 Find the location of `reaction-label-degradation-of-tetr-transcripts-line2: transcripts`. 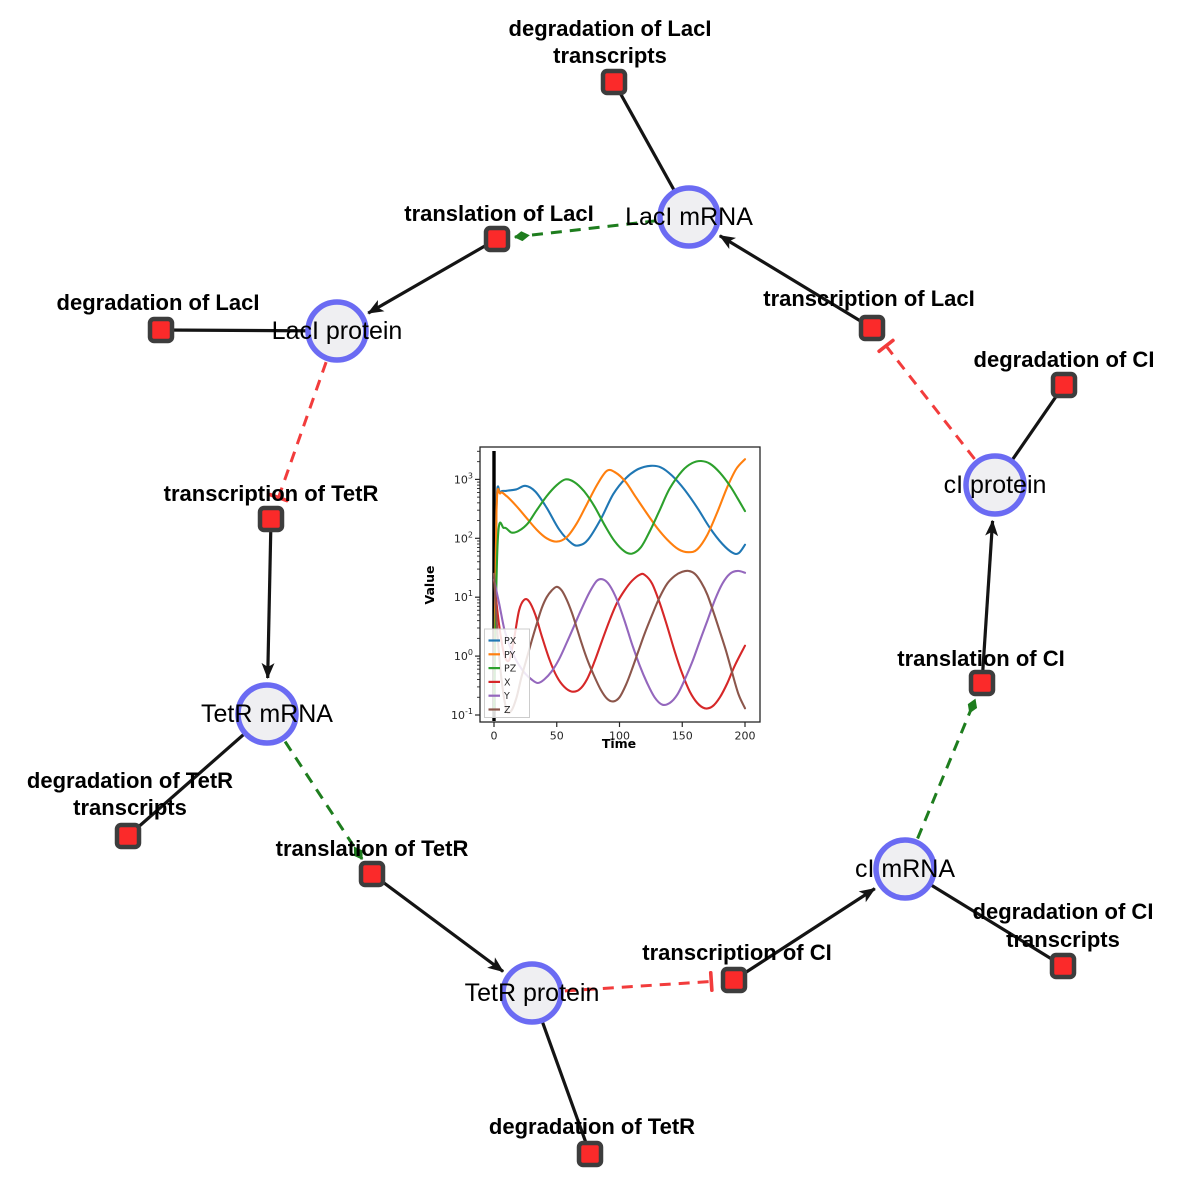

reaction-label-degradation-of-tetr-transcripts-line2: transcripts is located at coordinates (130, 807).